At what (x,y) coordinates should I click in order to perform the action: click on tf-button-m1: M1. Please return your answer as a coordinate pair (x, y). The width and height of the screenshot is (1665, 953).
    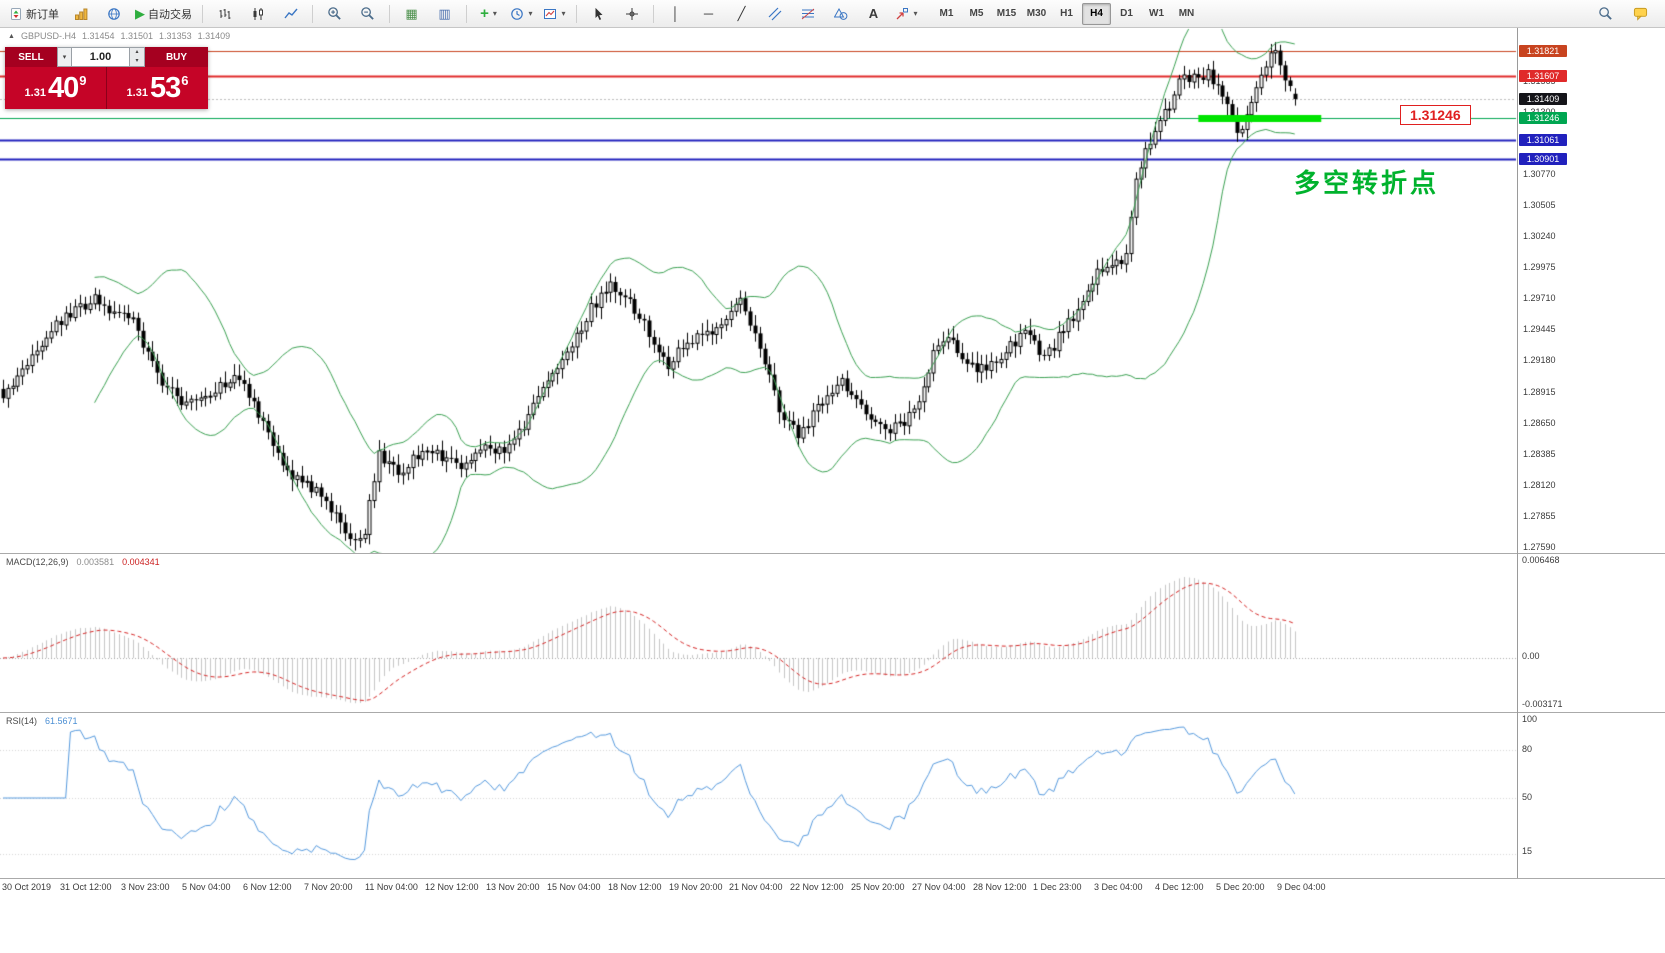
    Looking at the image, I should click on (946, 13).